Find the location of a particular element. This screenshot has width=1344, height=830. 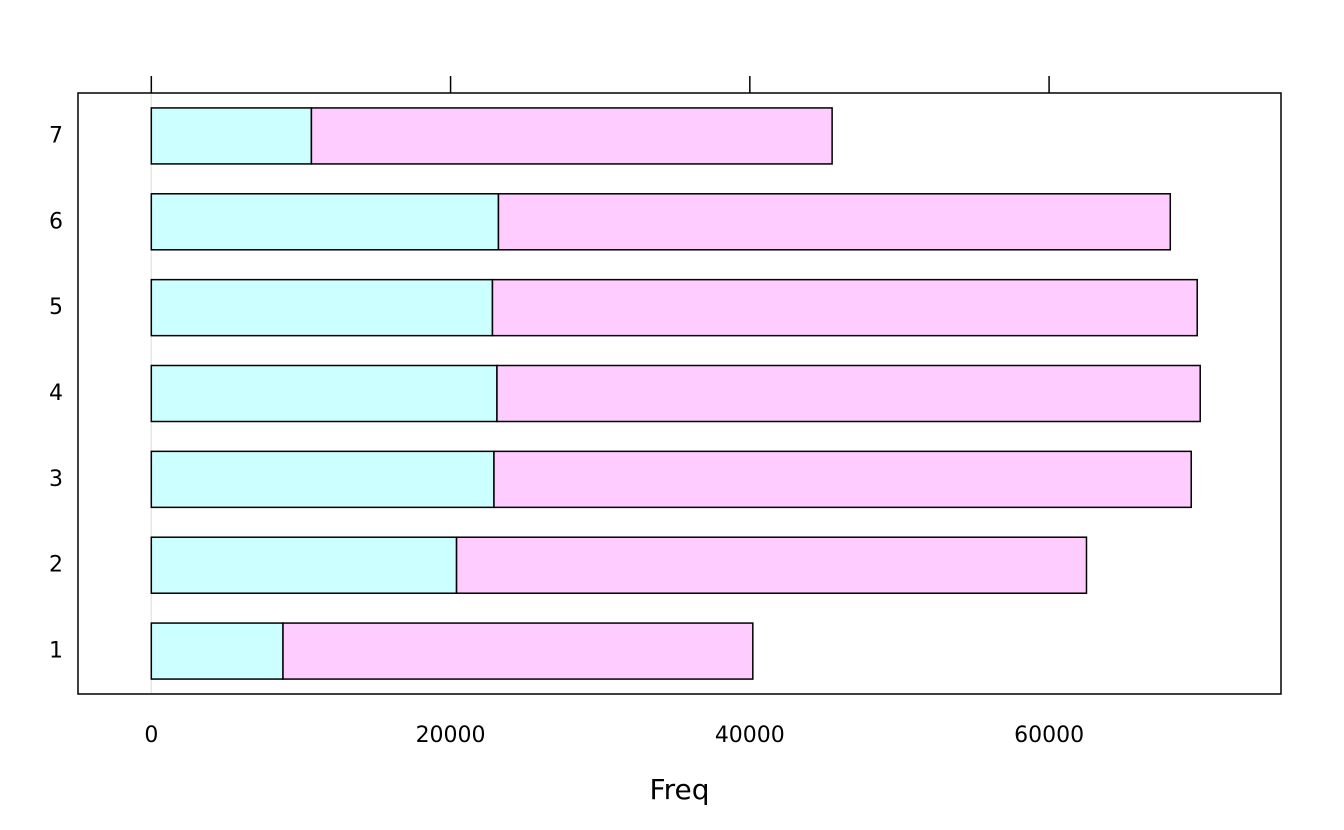

y-tick-label: 6 is located at coordinates (56, 221).